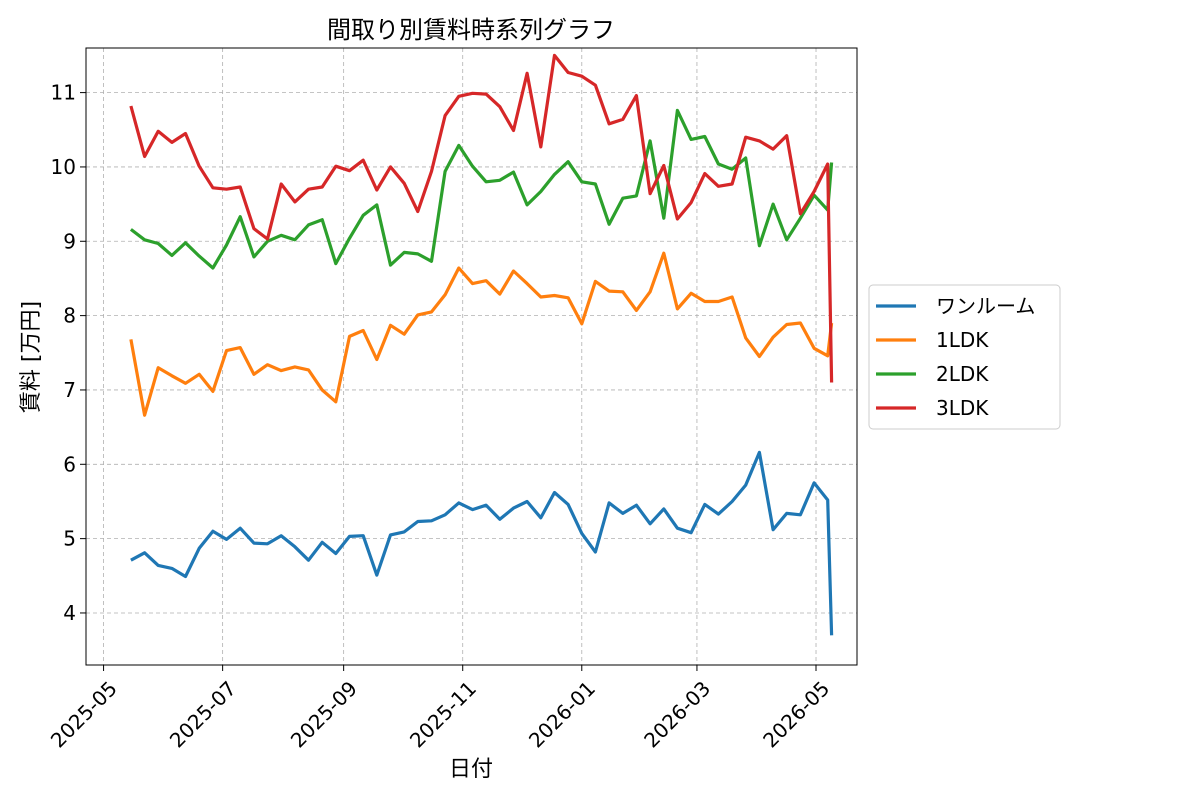  Describe the element at coordinates (471, 769) in the screenshot. I see `x-axis-label: 日付` at that location.